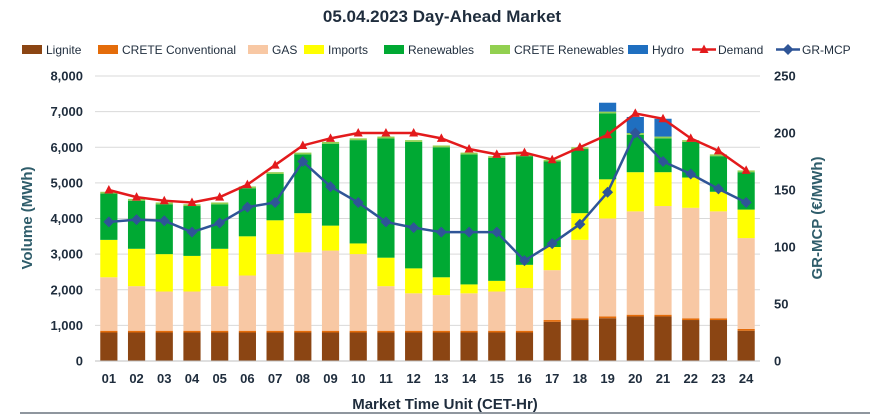 The height and width of the screenshot is (420, 884). What do you see at coordinates (469, 378) in the screenshot?
I see `x-tick-label: 14` at bounding box center [469, 378].